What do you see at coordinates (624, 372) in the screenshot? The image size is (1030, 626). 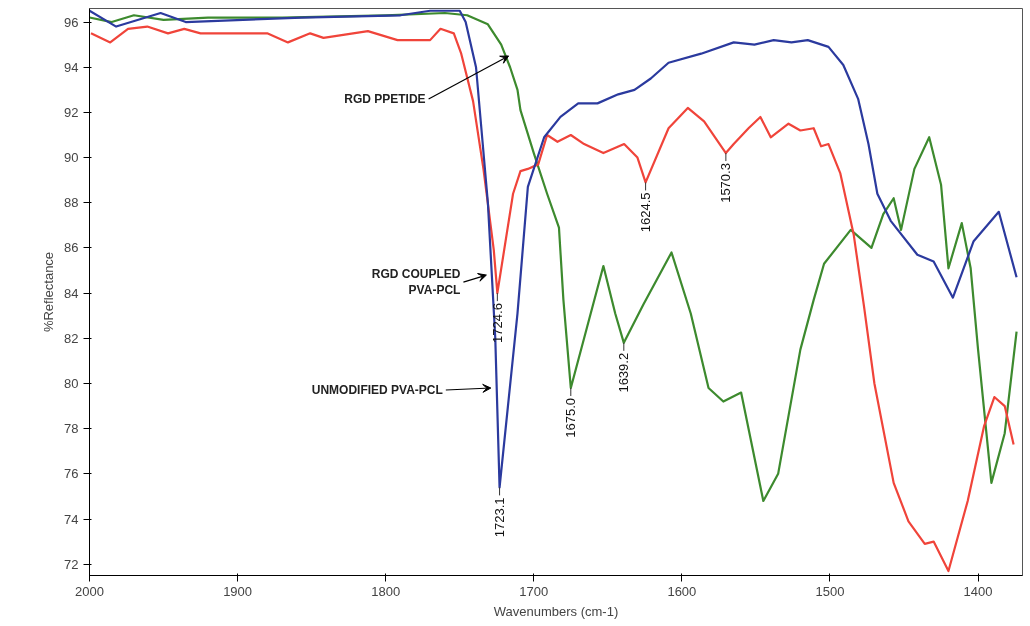 I see `annotation: 1639.2` at bounding box center [624, 372].